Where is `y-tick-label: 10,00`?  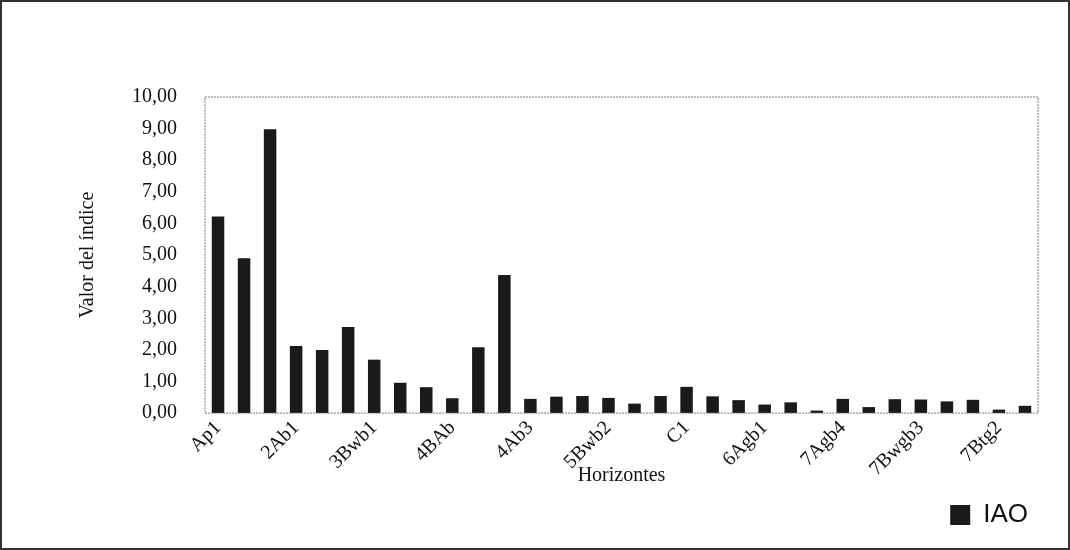 y-tick-label: 10,00 is located at coordinates (154, 95).